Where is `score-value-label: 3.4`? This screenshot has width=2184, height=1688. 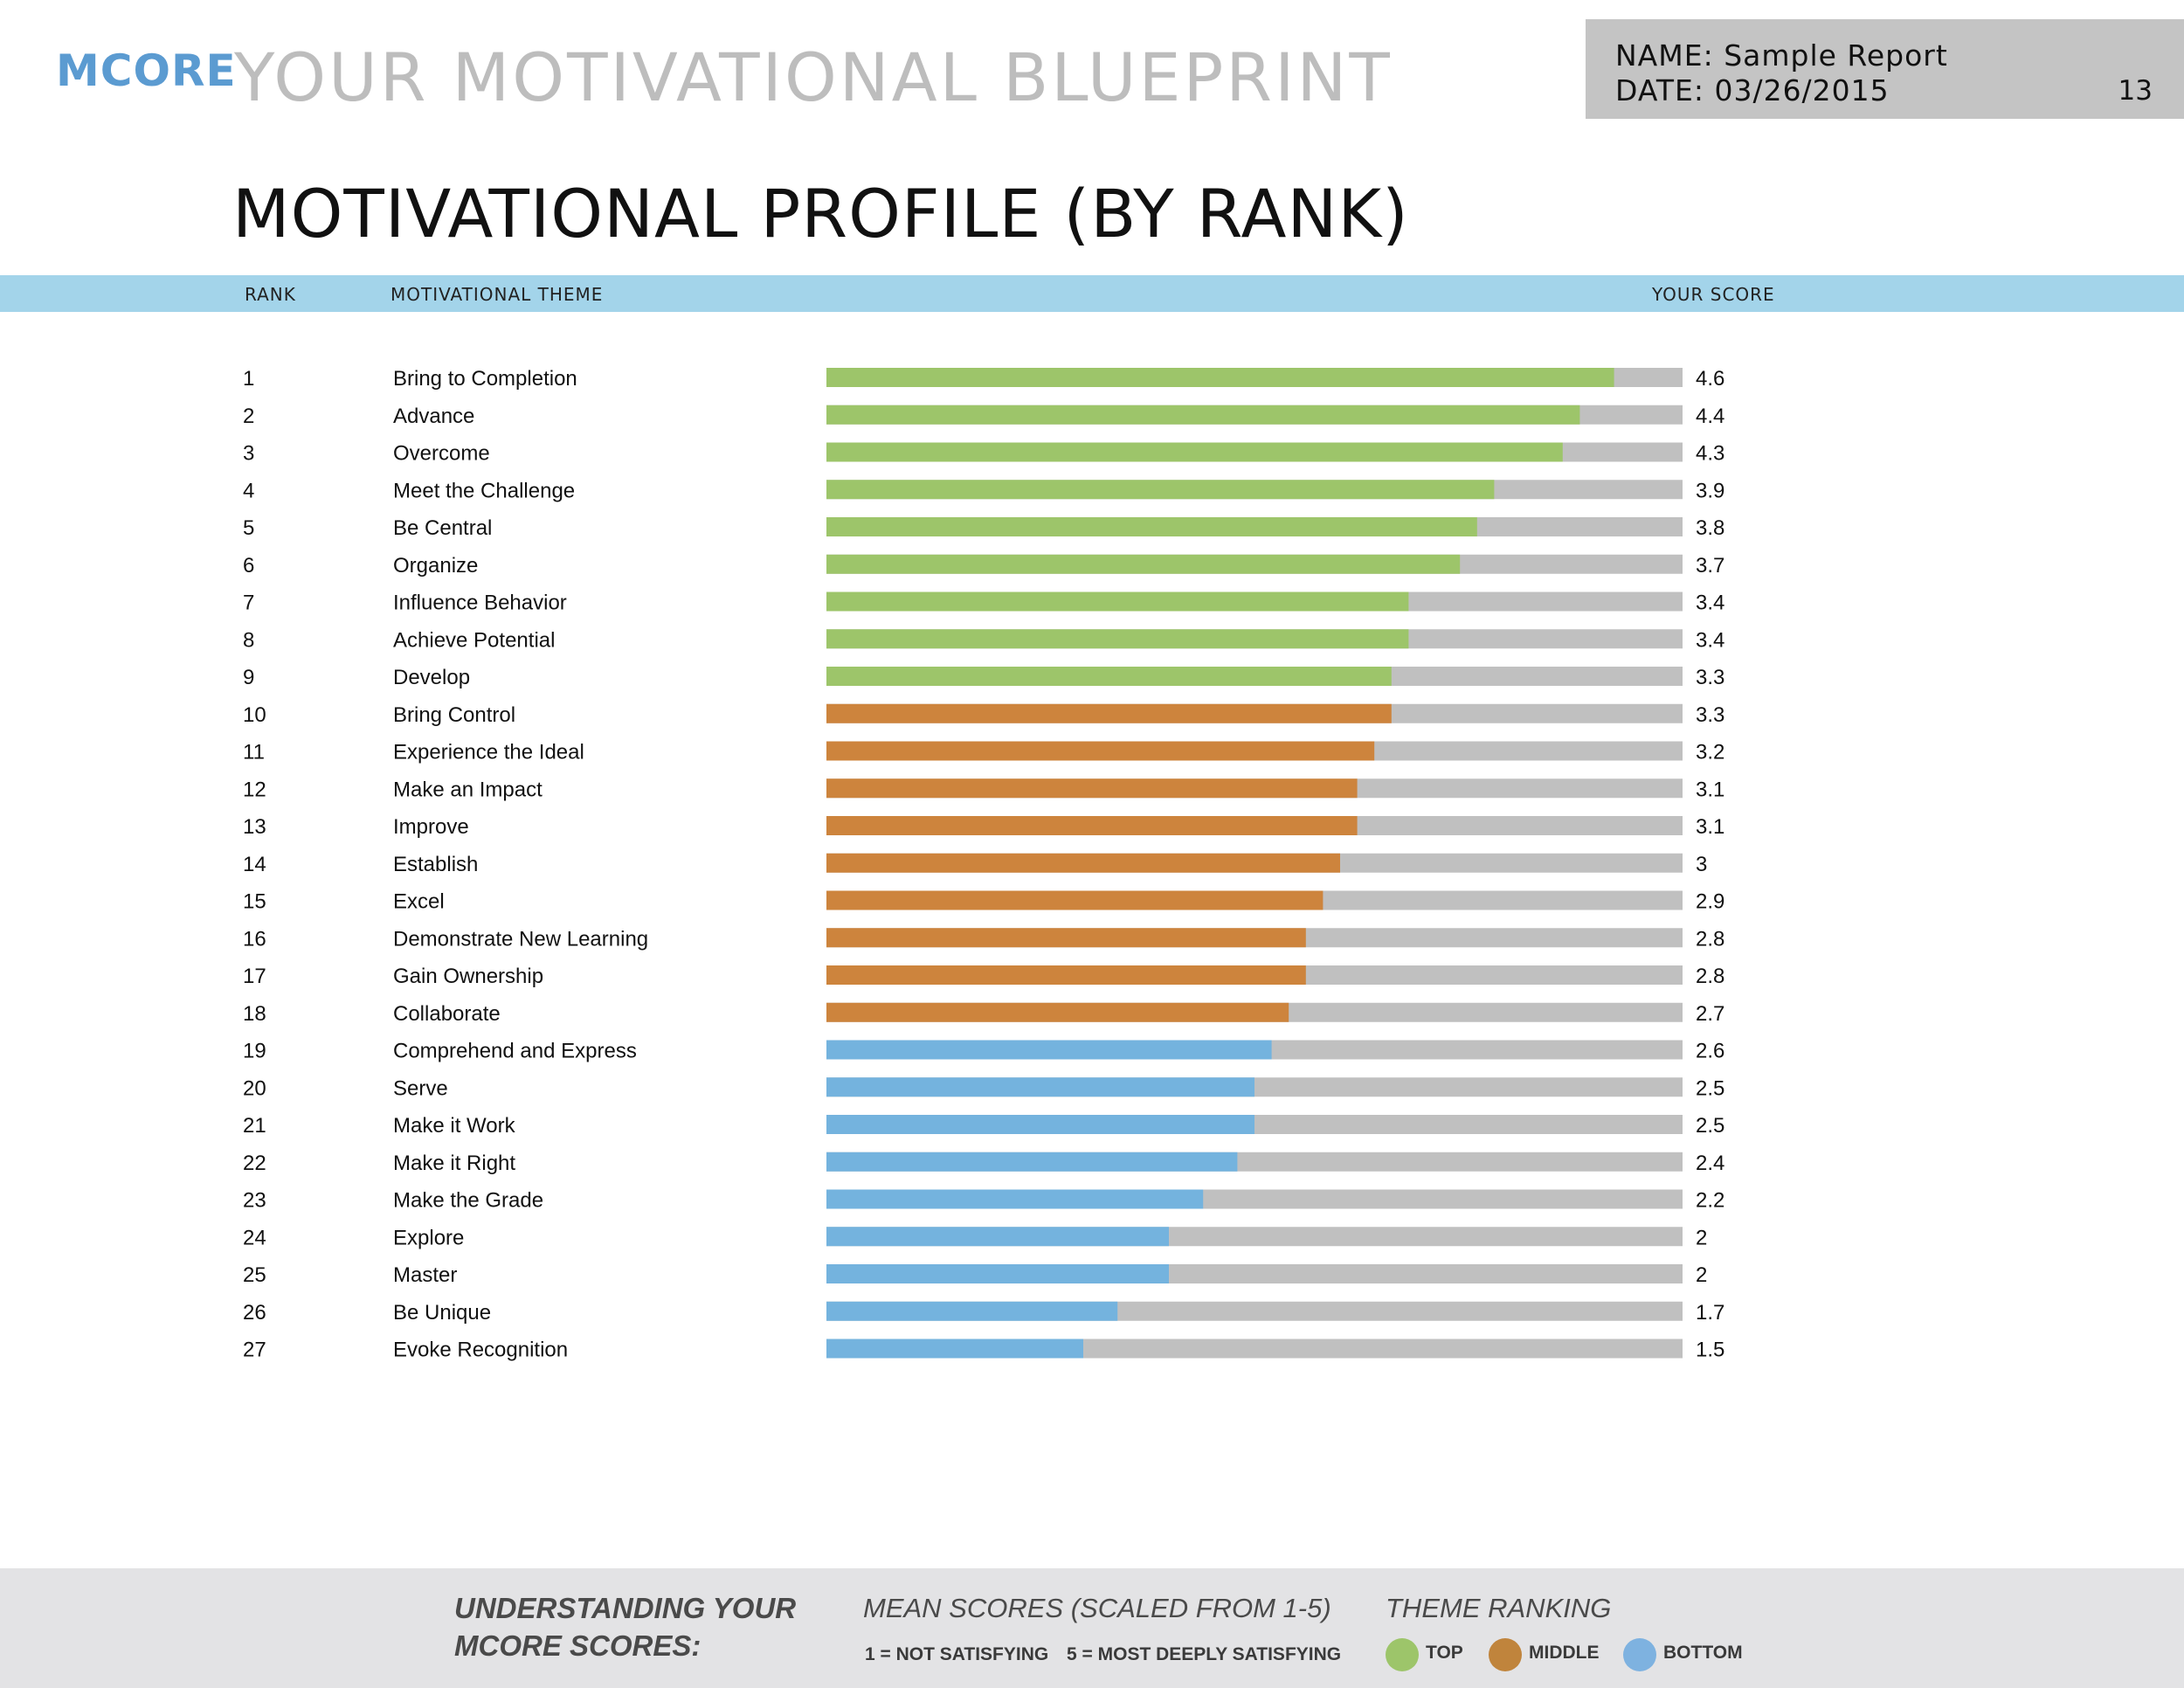 score-value-label: 3.4 is located at coordinates (1710, 603).